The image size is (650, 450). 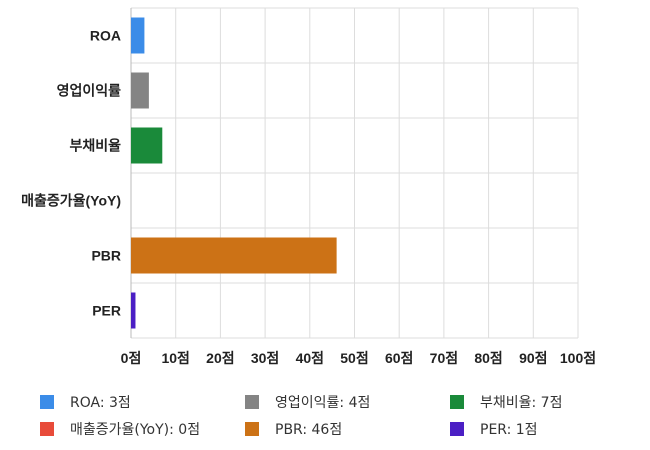 I want to click on legend-label: 영업이익률: 4점, so click(x=323, y=403).